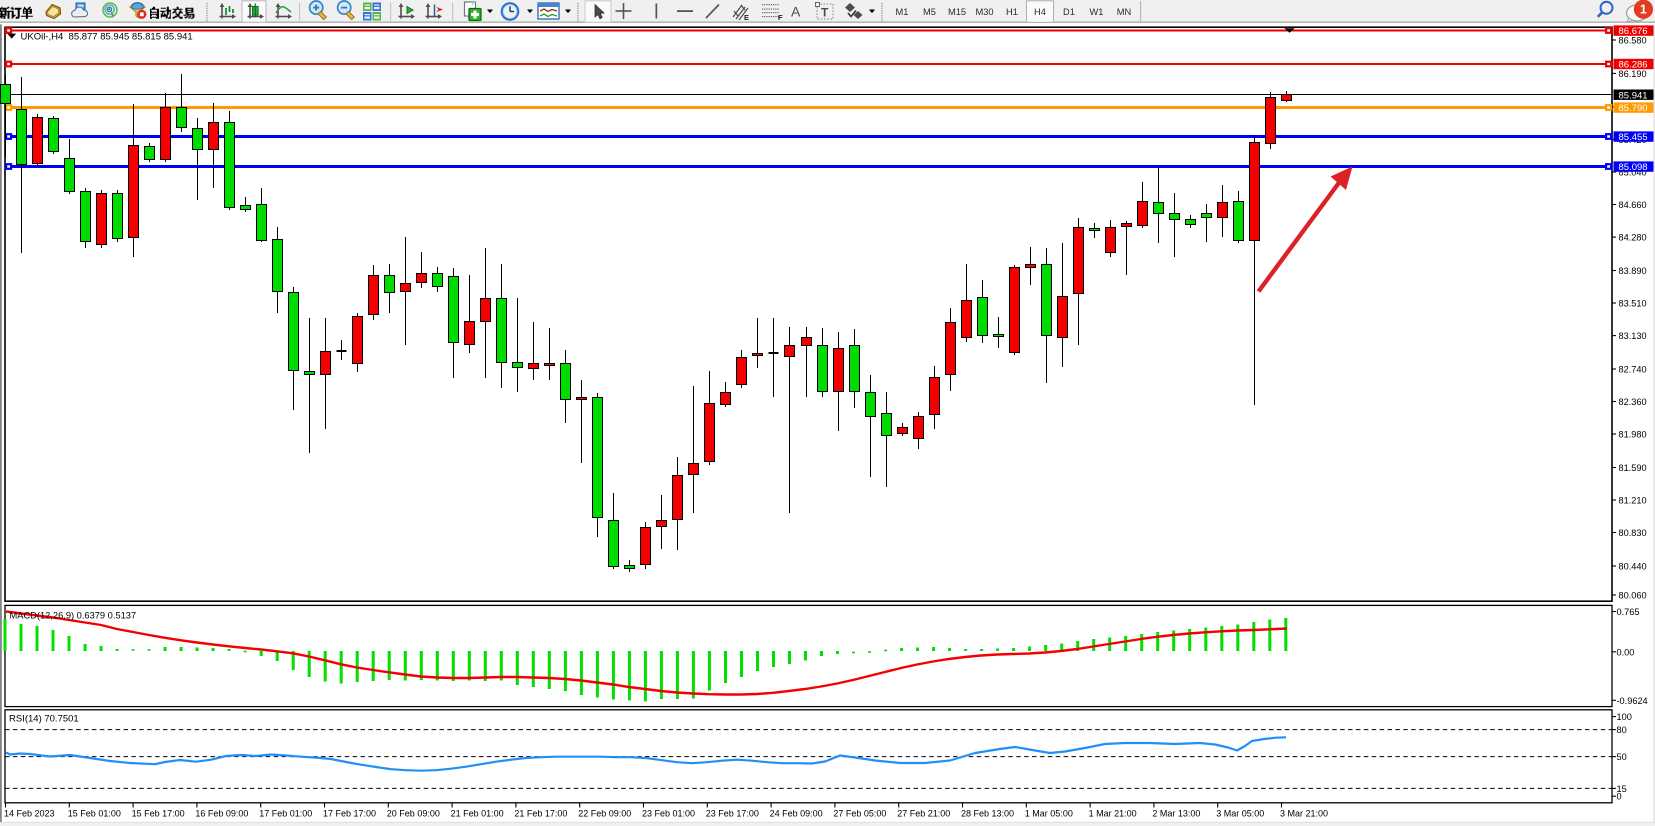  Describe the element at coordinates (1633, 370) in the screenshot. I see `svg-text: 82.740` at that location.